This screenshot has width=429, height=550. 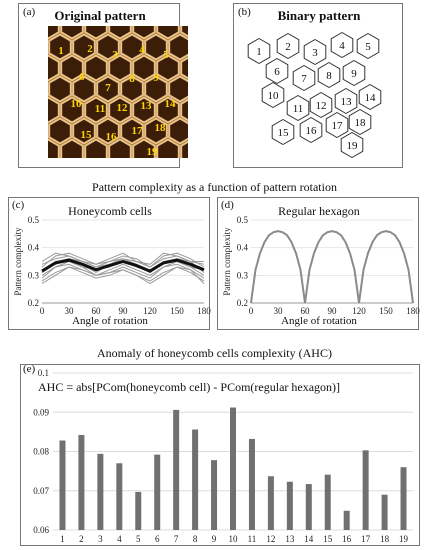 I want to click on cell-number: 7, so click(x=108, y=88).